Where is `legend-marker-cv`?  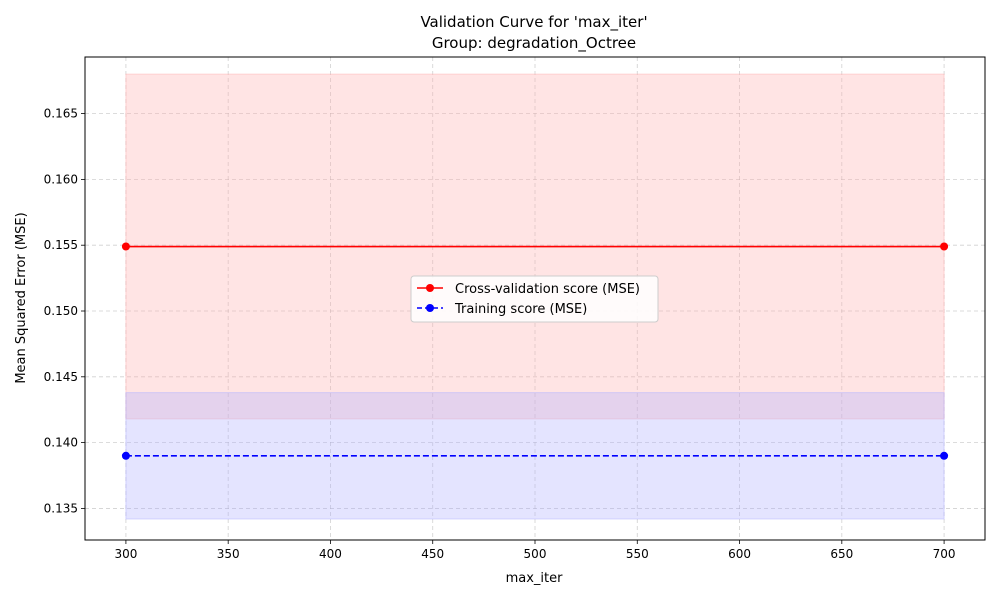
legend-marker-cv is located at coordinates (430, 288).